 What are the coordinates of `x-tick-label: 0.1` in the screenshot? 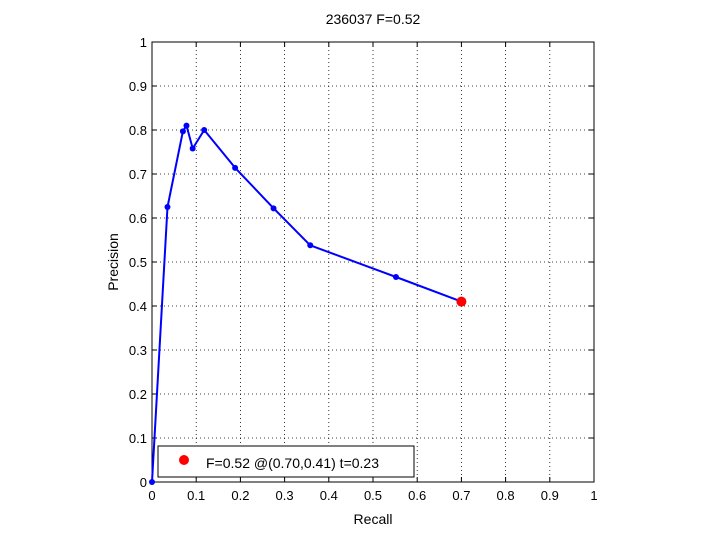 It's located at (196, 495).